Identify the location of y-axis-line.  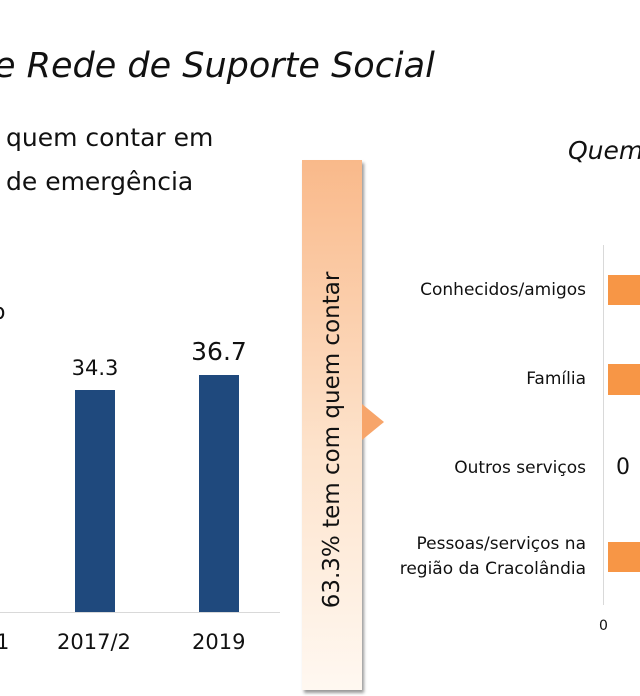
(603, 425).